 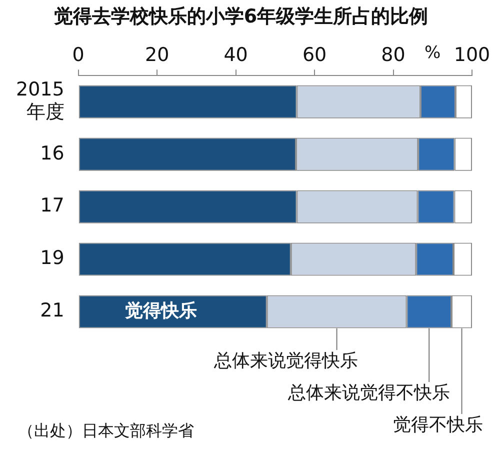 What do you see at coordinates (236, 55) in the screenshot?
I see `x-tick-label: 40` at bounding box center [236, 55].